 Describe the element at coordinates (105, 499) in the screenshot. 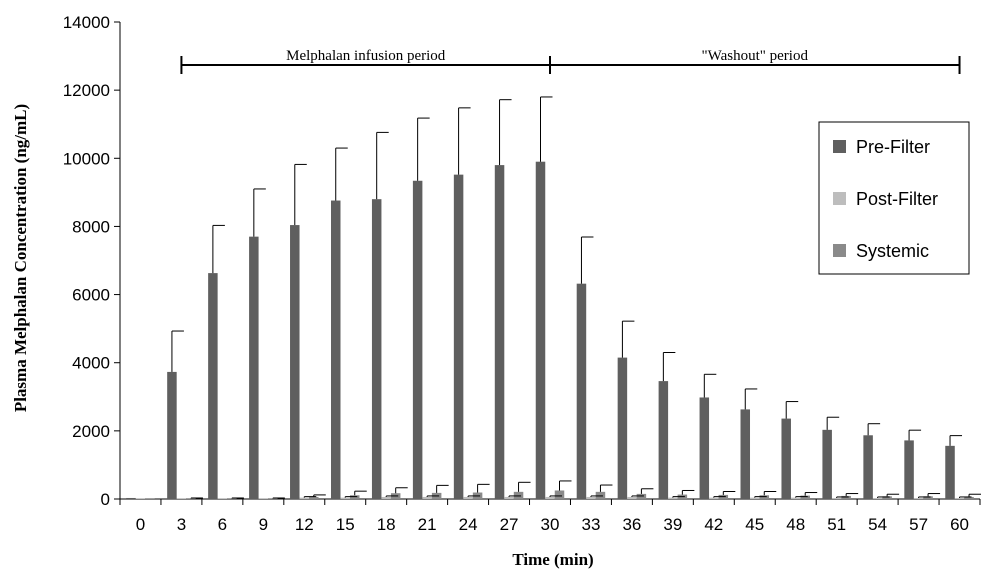

I see `y-tick-label: 0` at that location.